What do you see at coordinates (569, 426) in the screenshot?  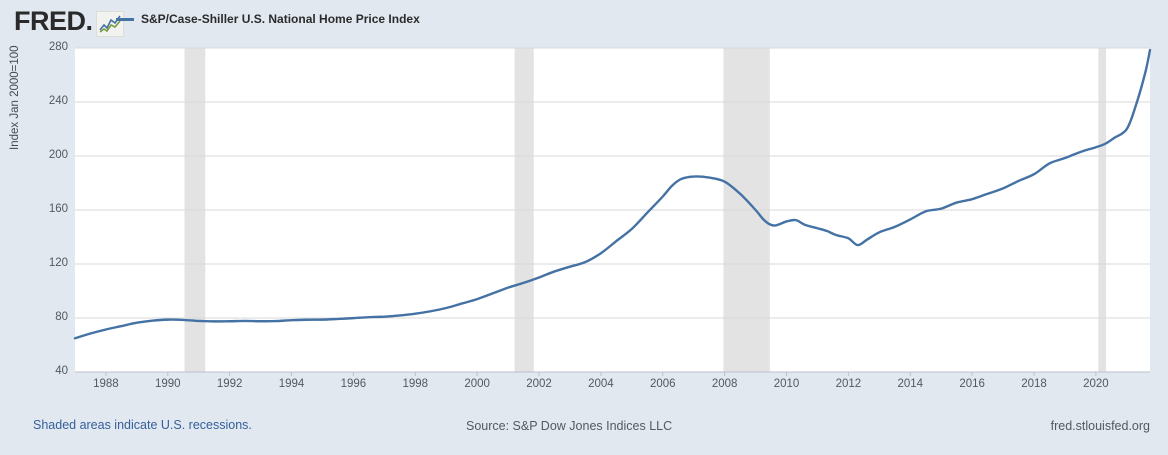 I see `source-label: Source: S&P Dow Jones Indices LLC` at bounding box center [569, 426].